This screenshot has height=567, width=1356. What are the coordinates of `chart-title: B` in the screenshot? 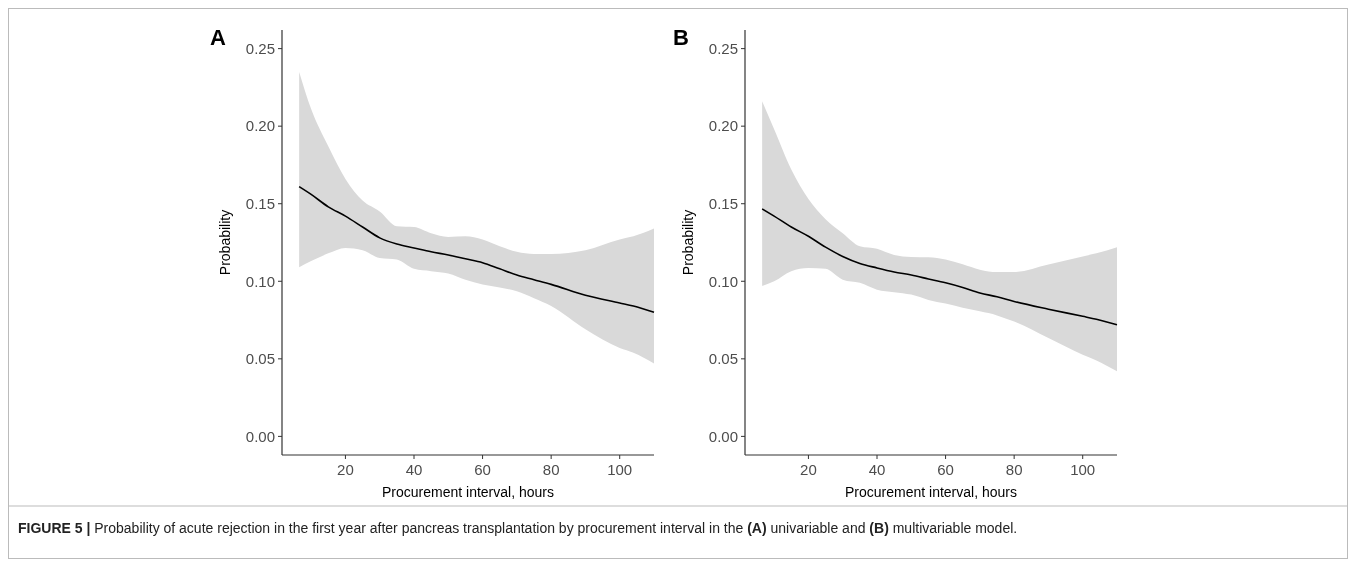 It's located at (681, 37).